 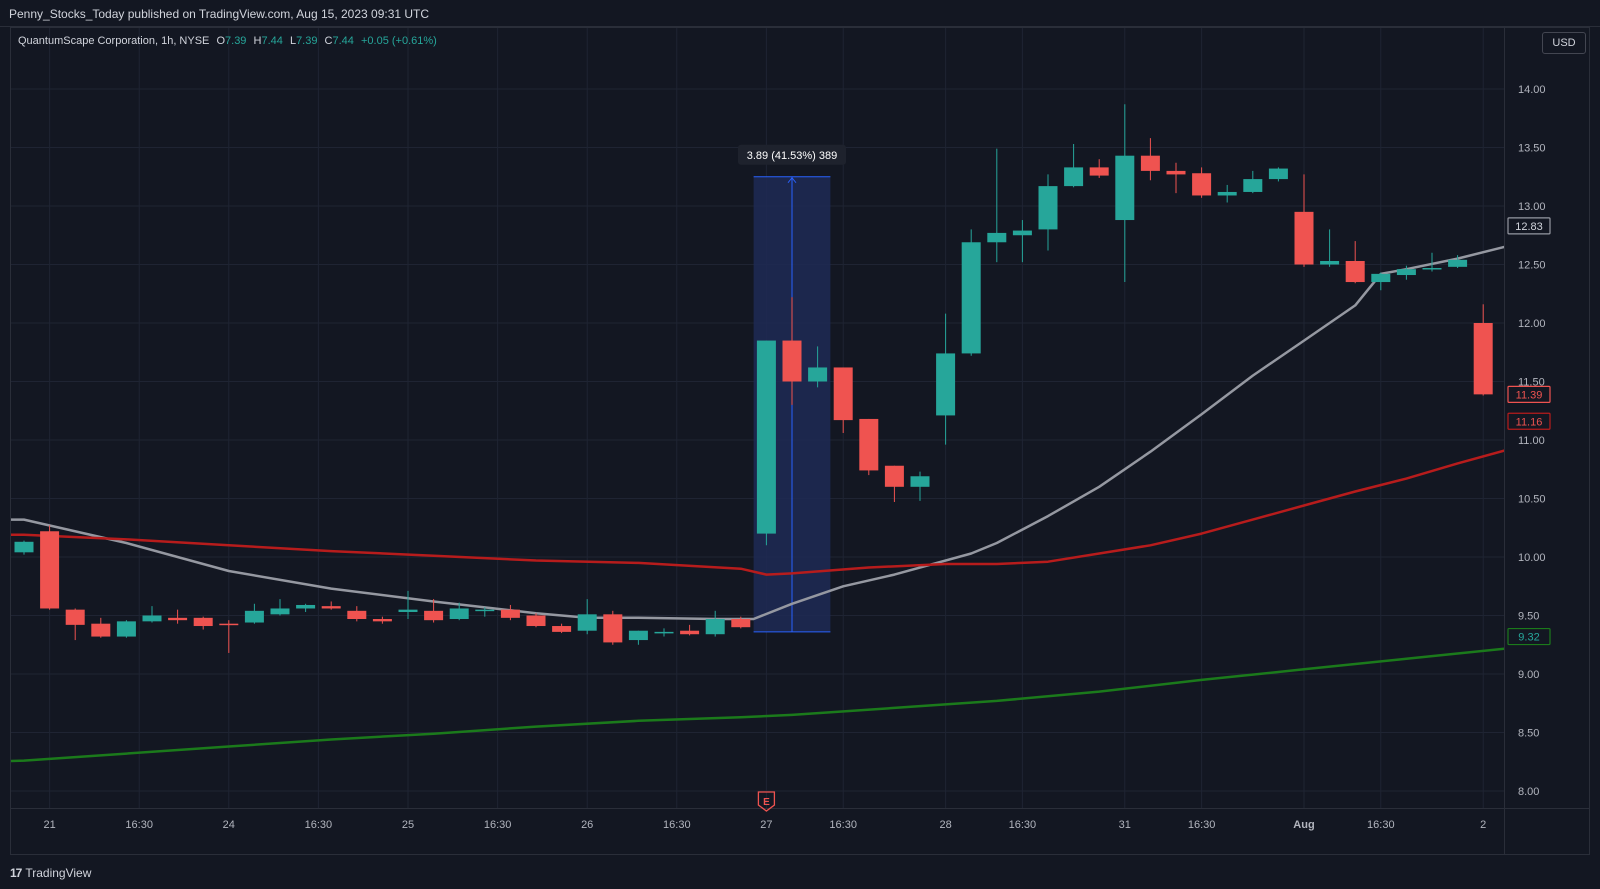 What do you see at coordinates (1532, 266) in the screenshot?
I see `y-tick-label: 12.50` at bounding box center [1532, 266].